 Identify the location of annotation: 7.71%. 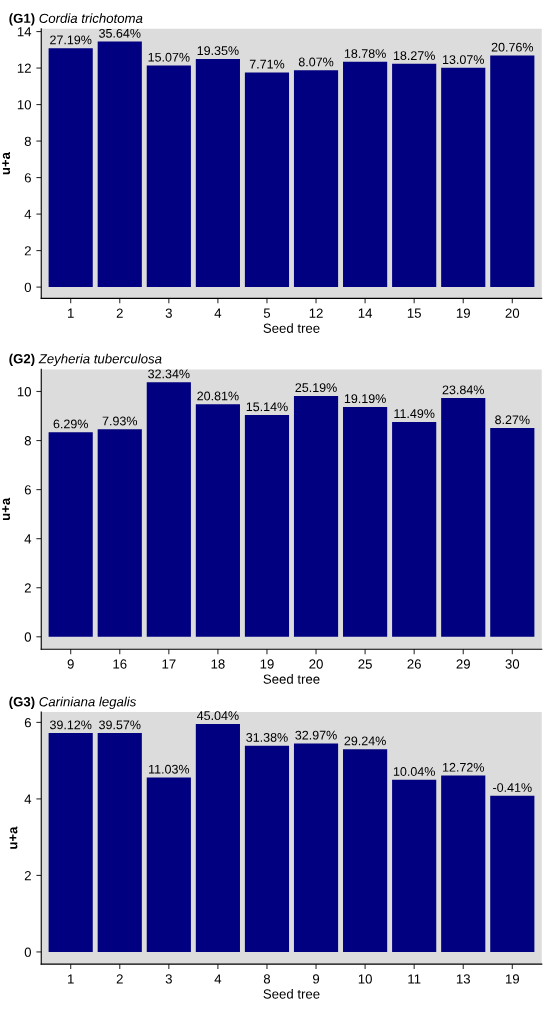
(267, 64).